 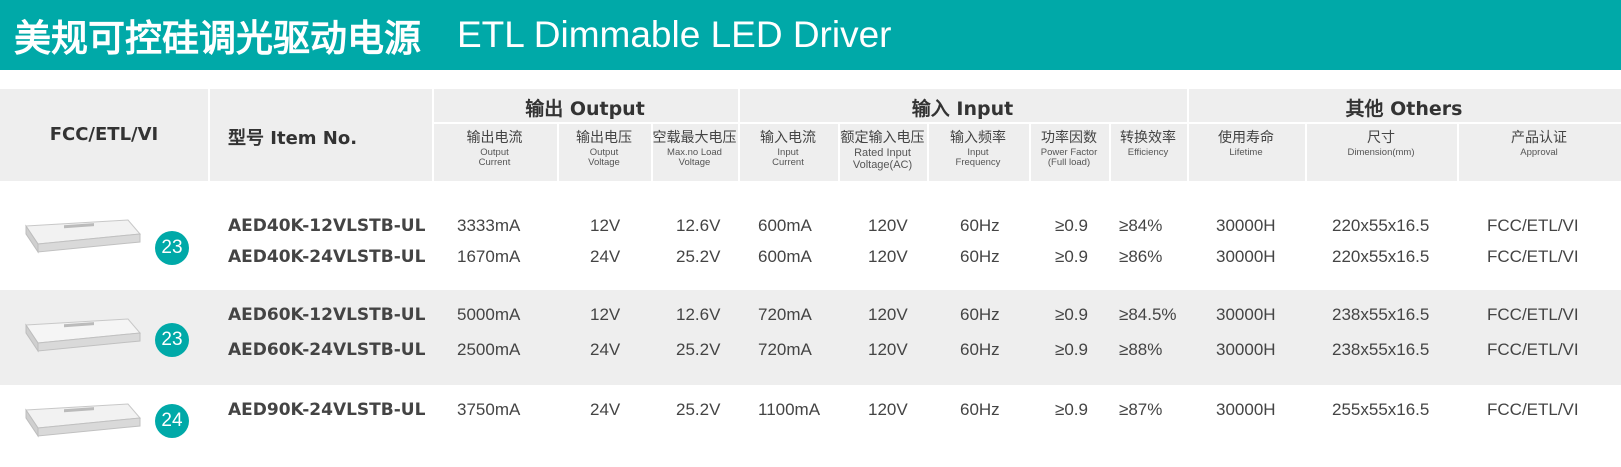 I want to click on header-lifetime: 使用寿命 Lifetime, so click(x=1246, y=144).